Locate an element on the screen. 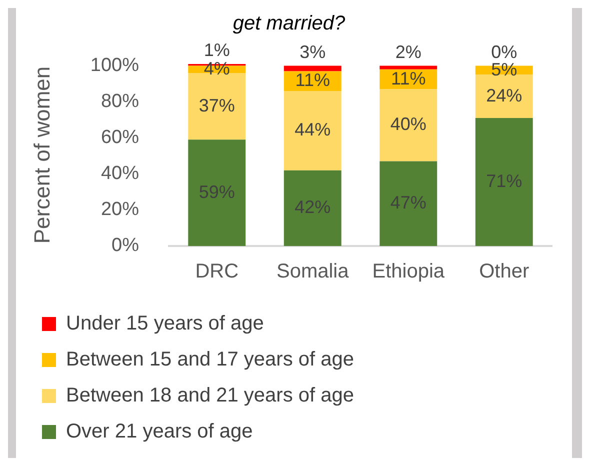  legend-label: Over 21 years of age is located at coordinates (159, 431).